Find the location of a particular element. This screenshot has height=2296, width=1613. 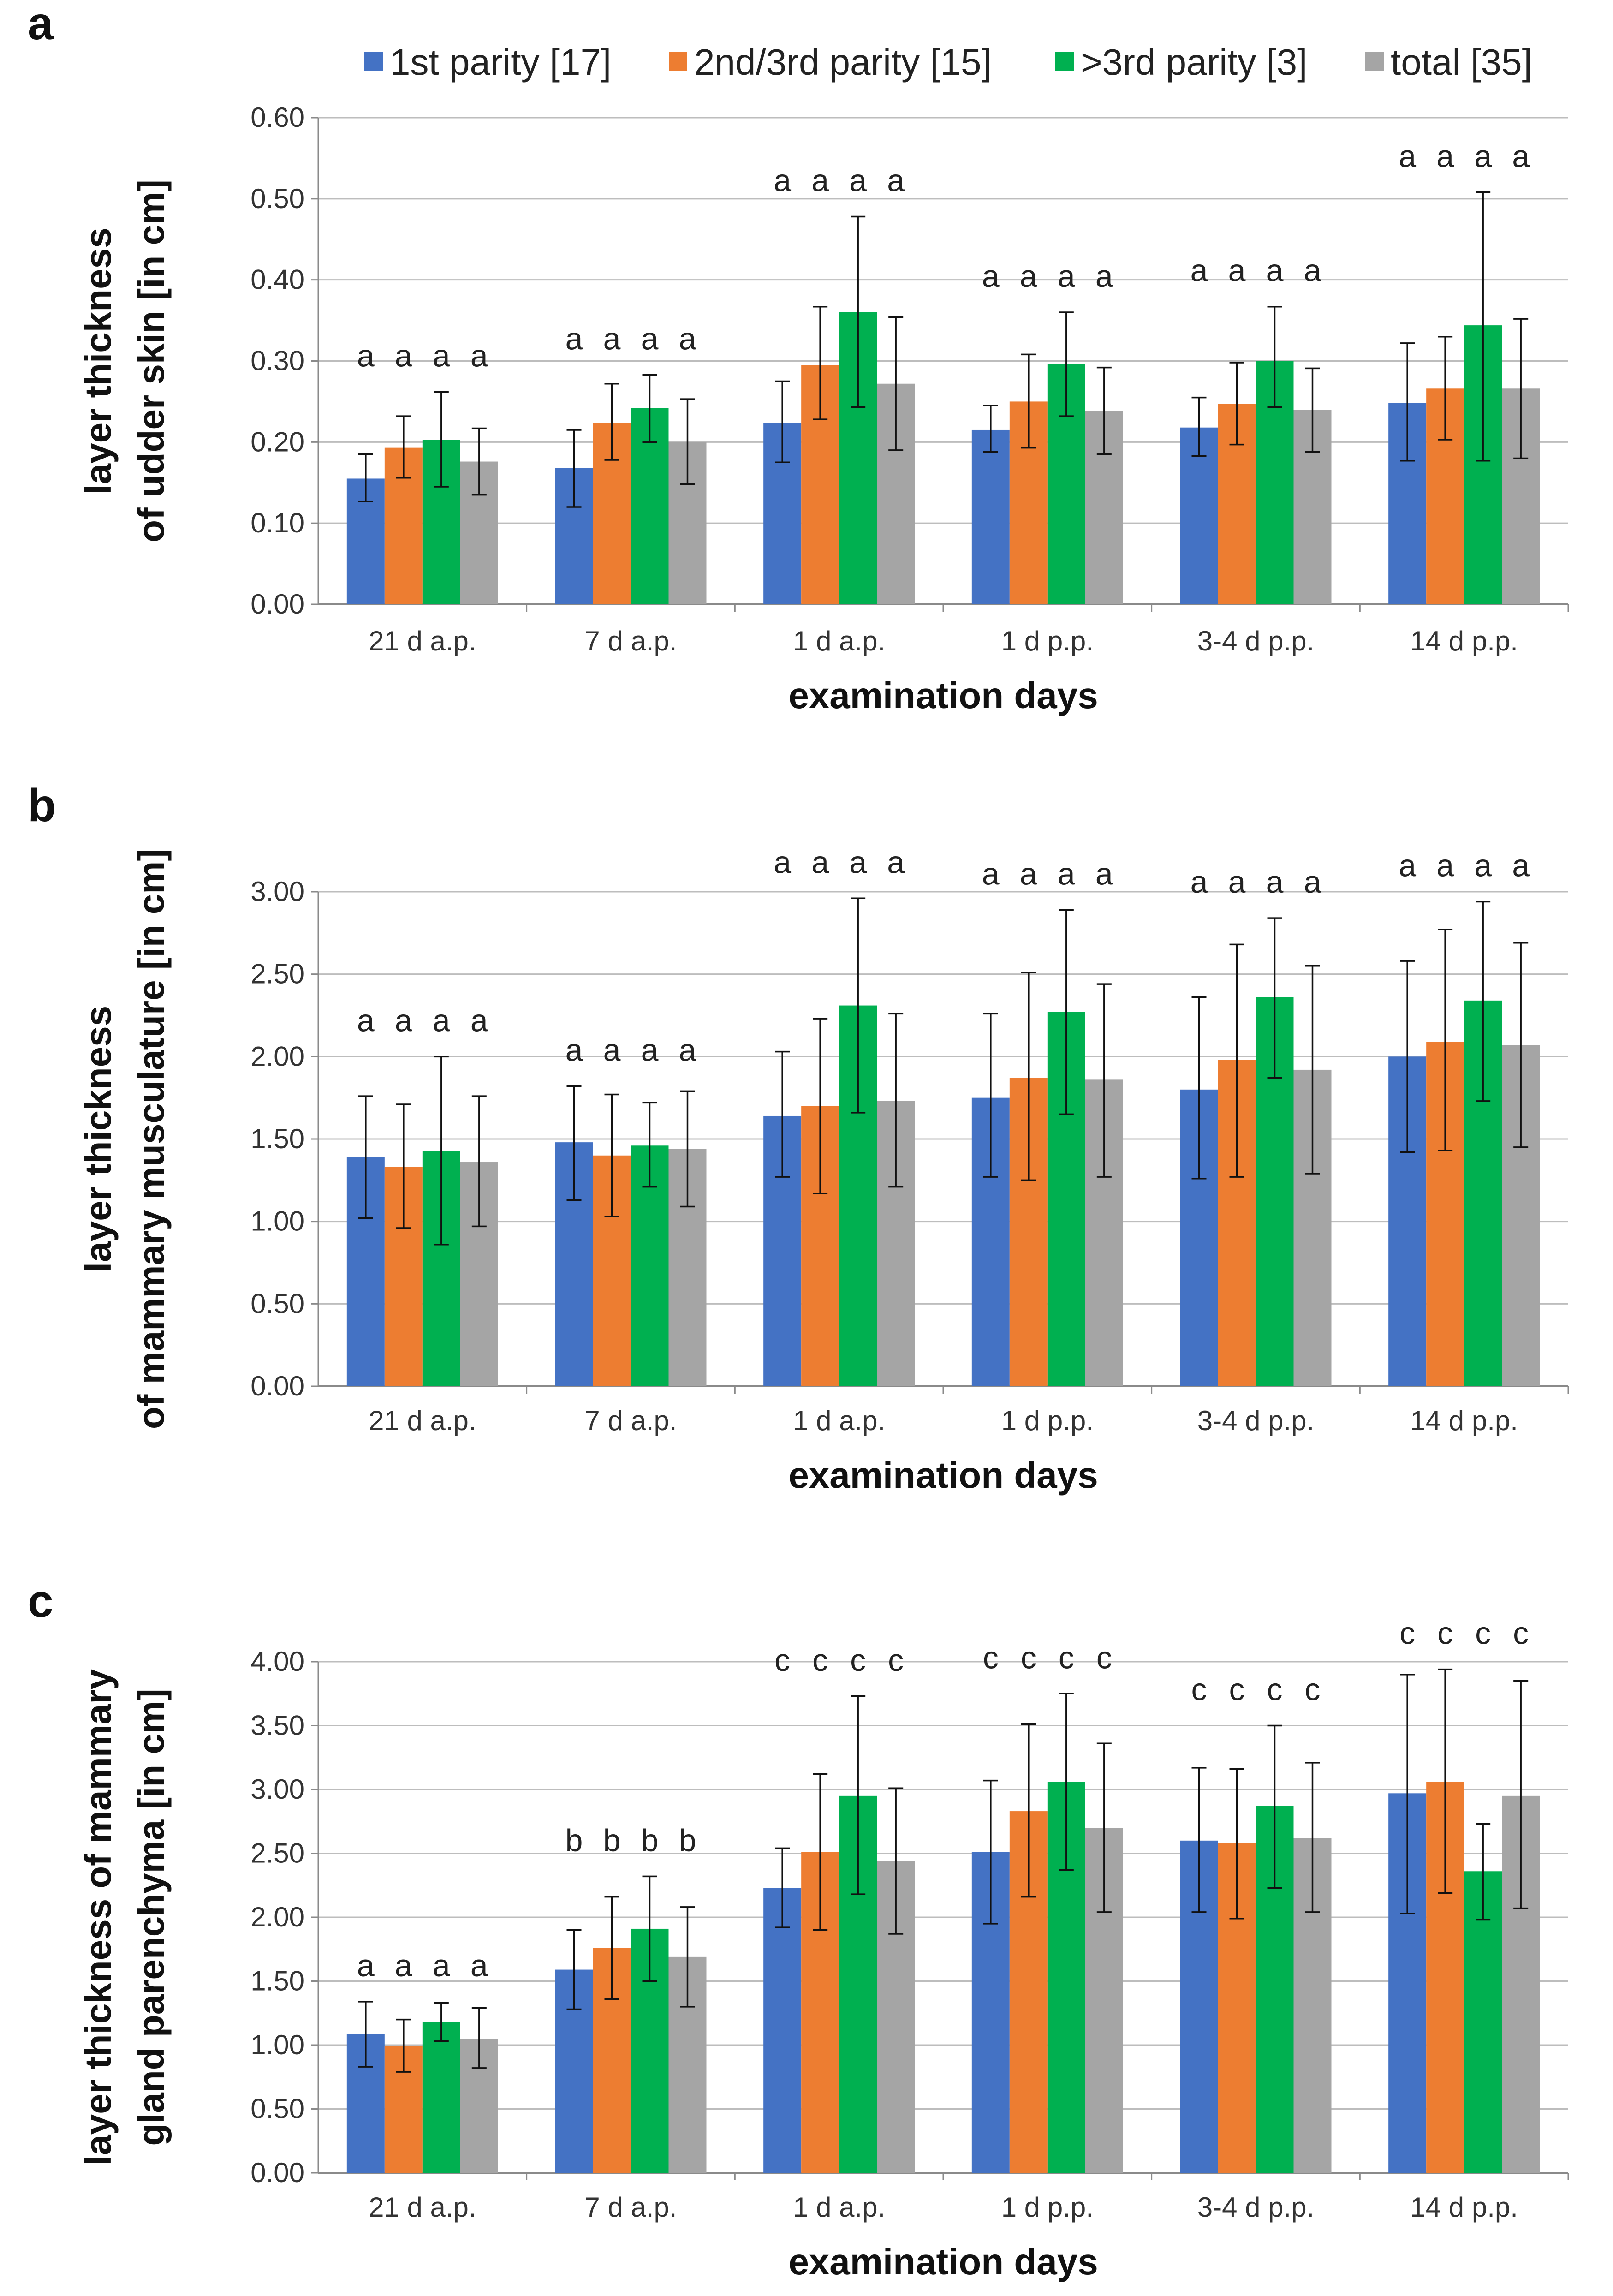

y-axis-label-line-2: of udder skin [in cm] is located at coordinates (151, 361).